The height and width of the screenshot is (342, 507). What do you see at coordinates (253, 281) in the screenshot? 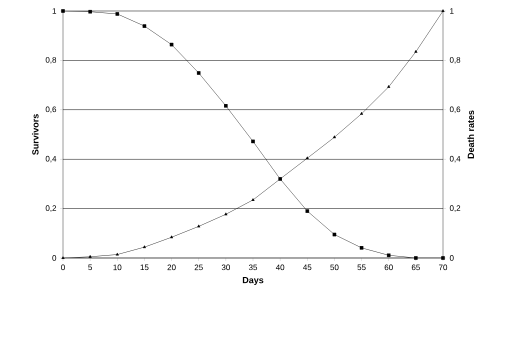
I see `x-axis-title: Days` at bounding box center [253, 281].